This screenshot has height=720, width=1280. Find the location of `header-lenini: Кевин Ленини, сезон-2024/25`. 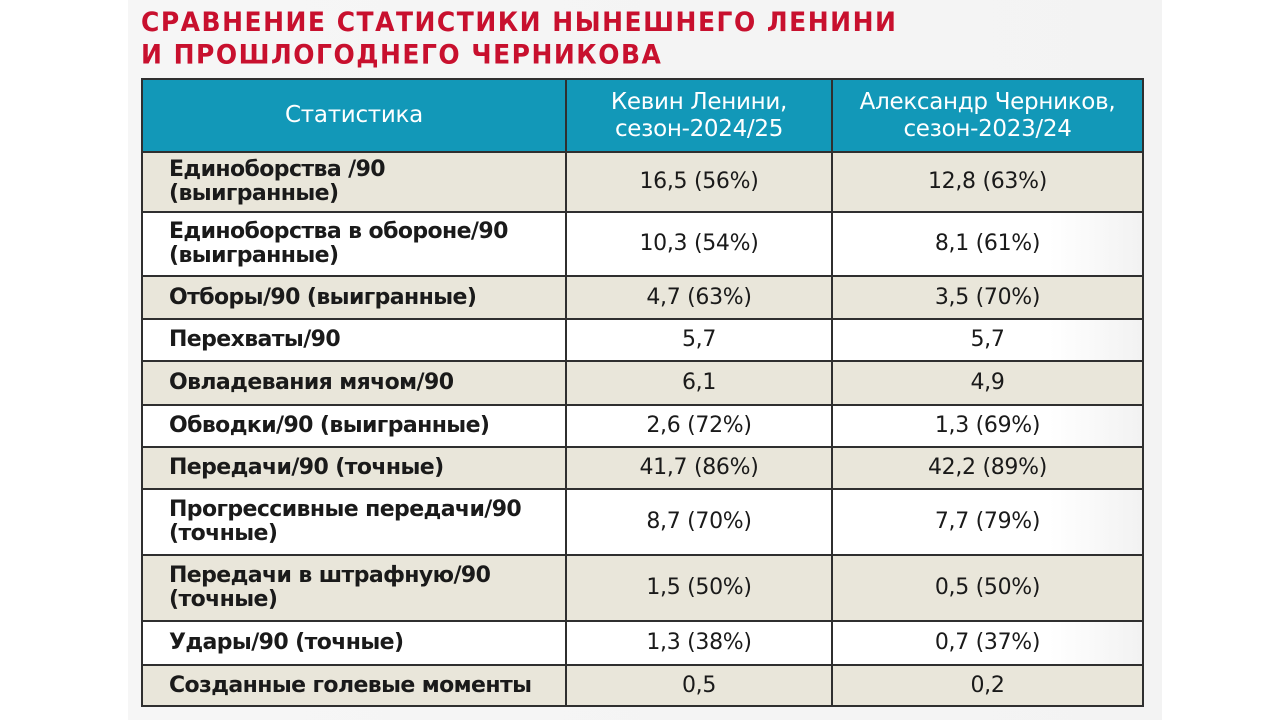

header-lenini: Кевин Ленини, сезон-2024/25 is located at coordinates (699, 115).